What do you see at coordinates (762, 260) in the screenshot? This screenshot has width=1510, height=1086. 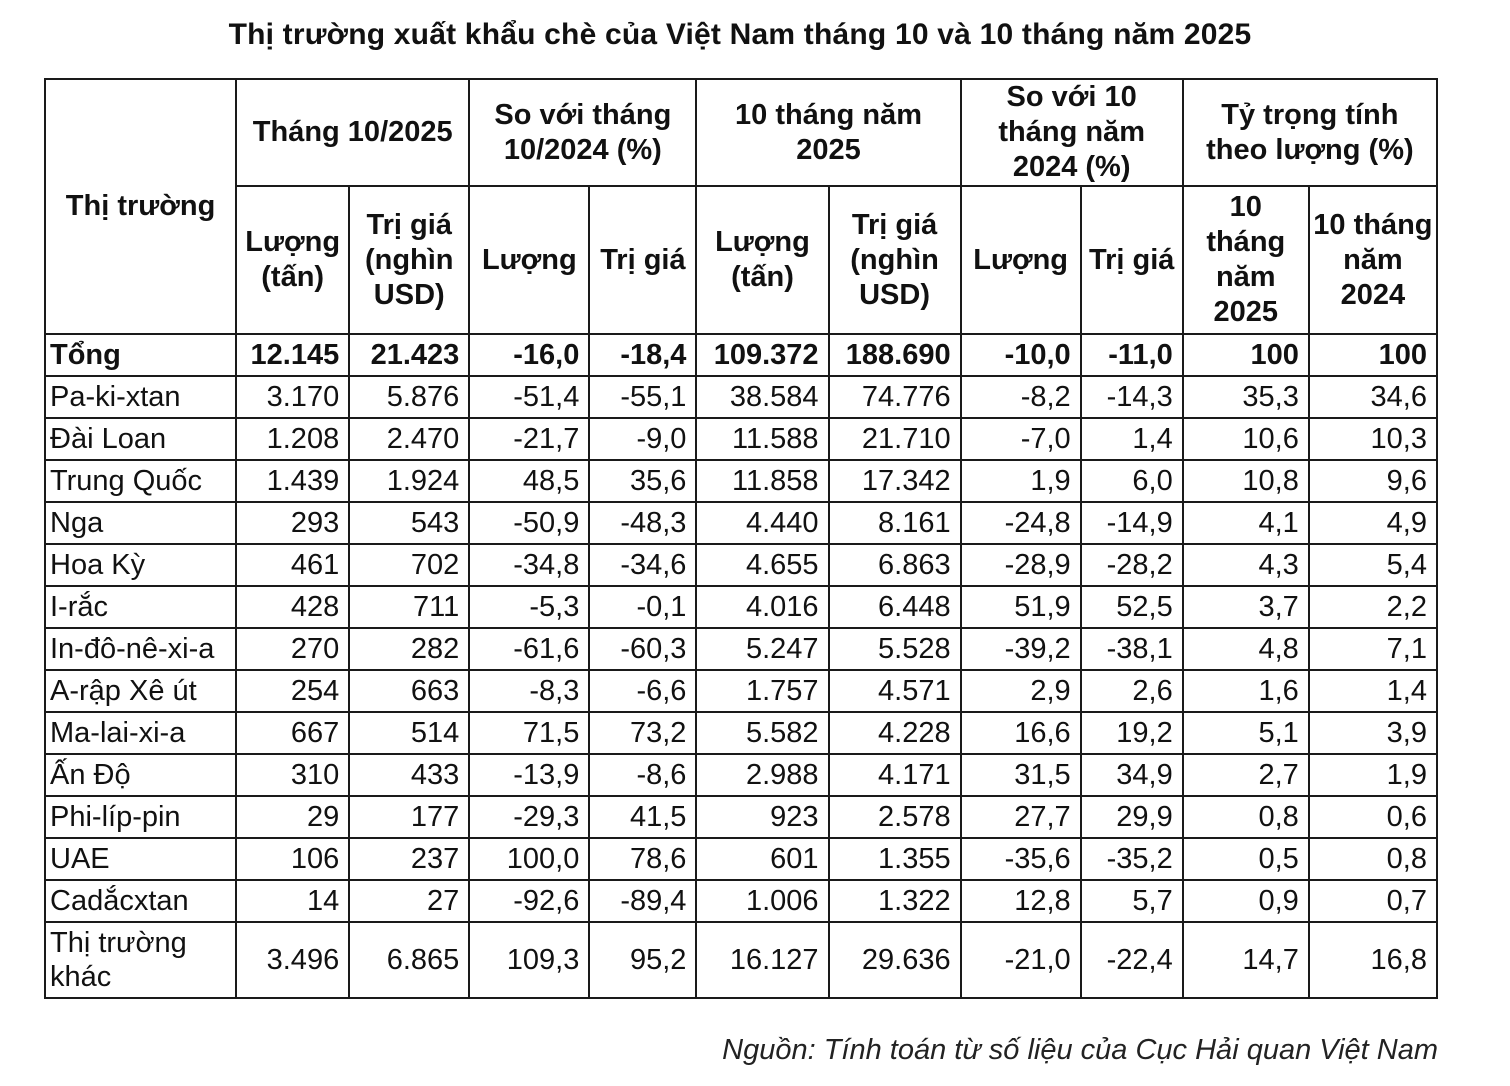 I see `subheader-volume: Lượng (tấn)` at bounding box center [762, 260].